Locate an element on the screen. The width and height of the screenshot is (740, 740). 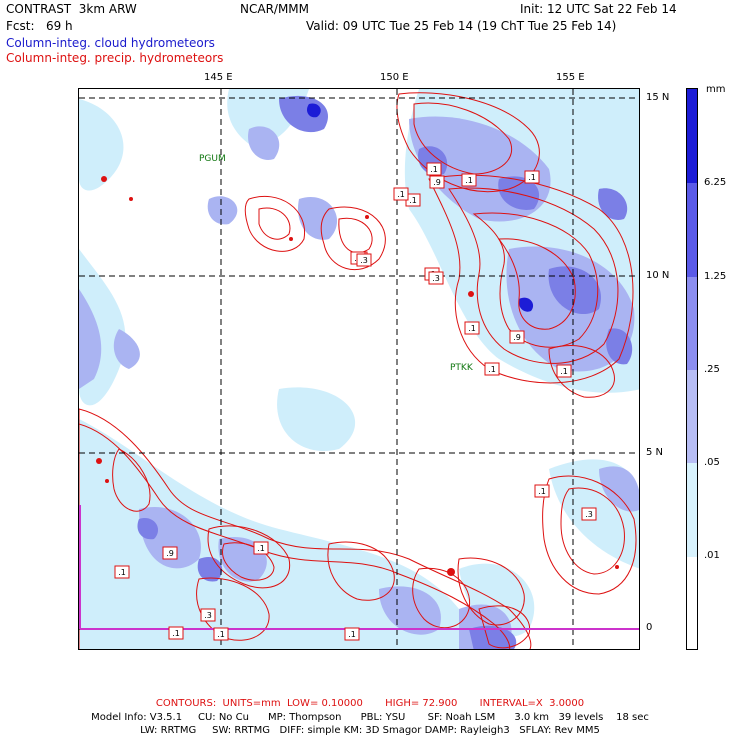
colorbar-label-6-25: 6.25 is located at coordinates (715, 182).